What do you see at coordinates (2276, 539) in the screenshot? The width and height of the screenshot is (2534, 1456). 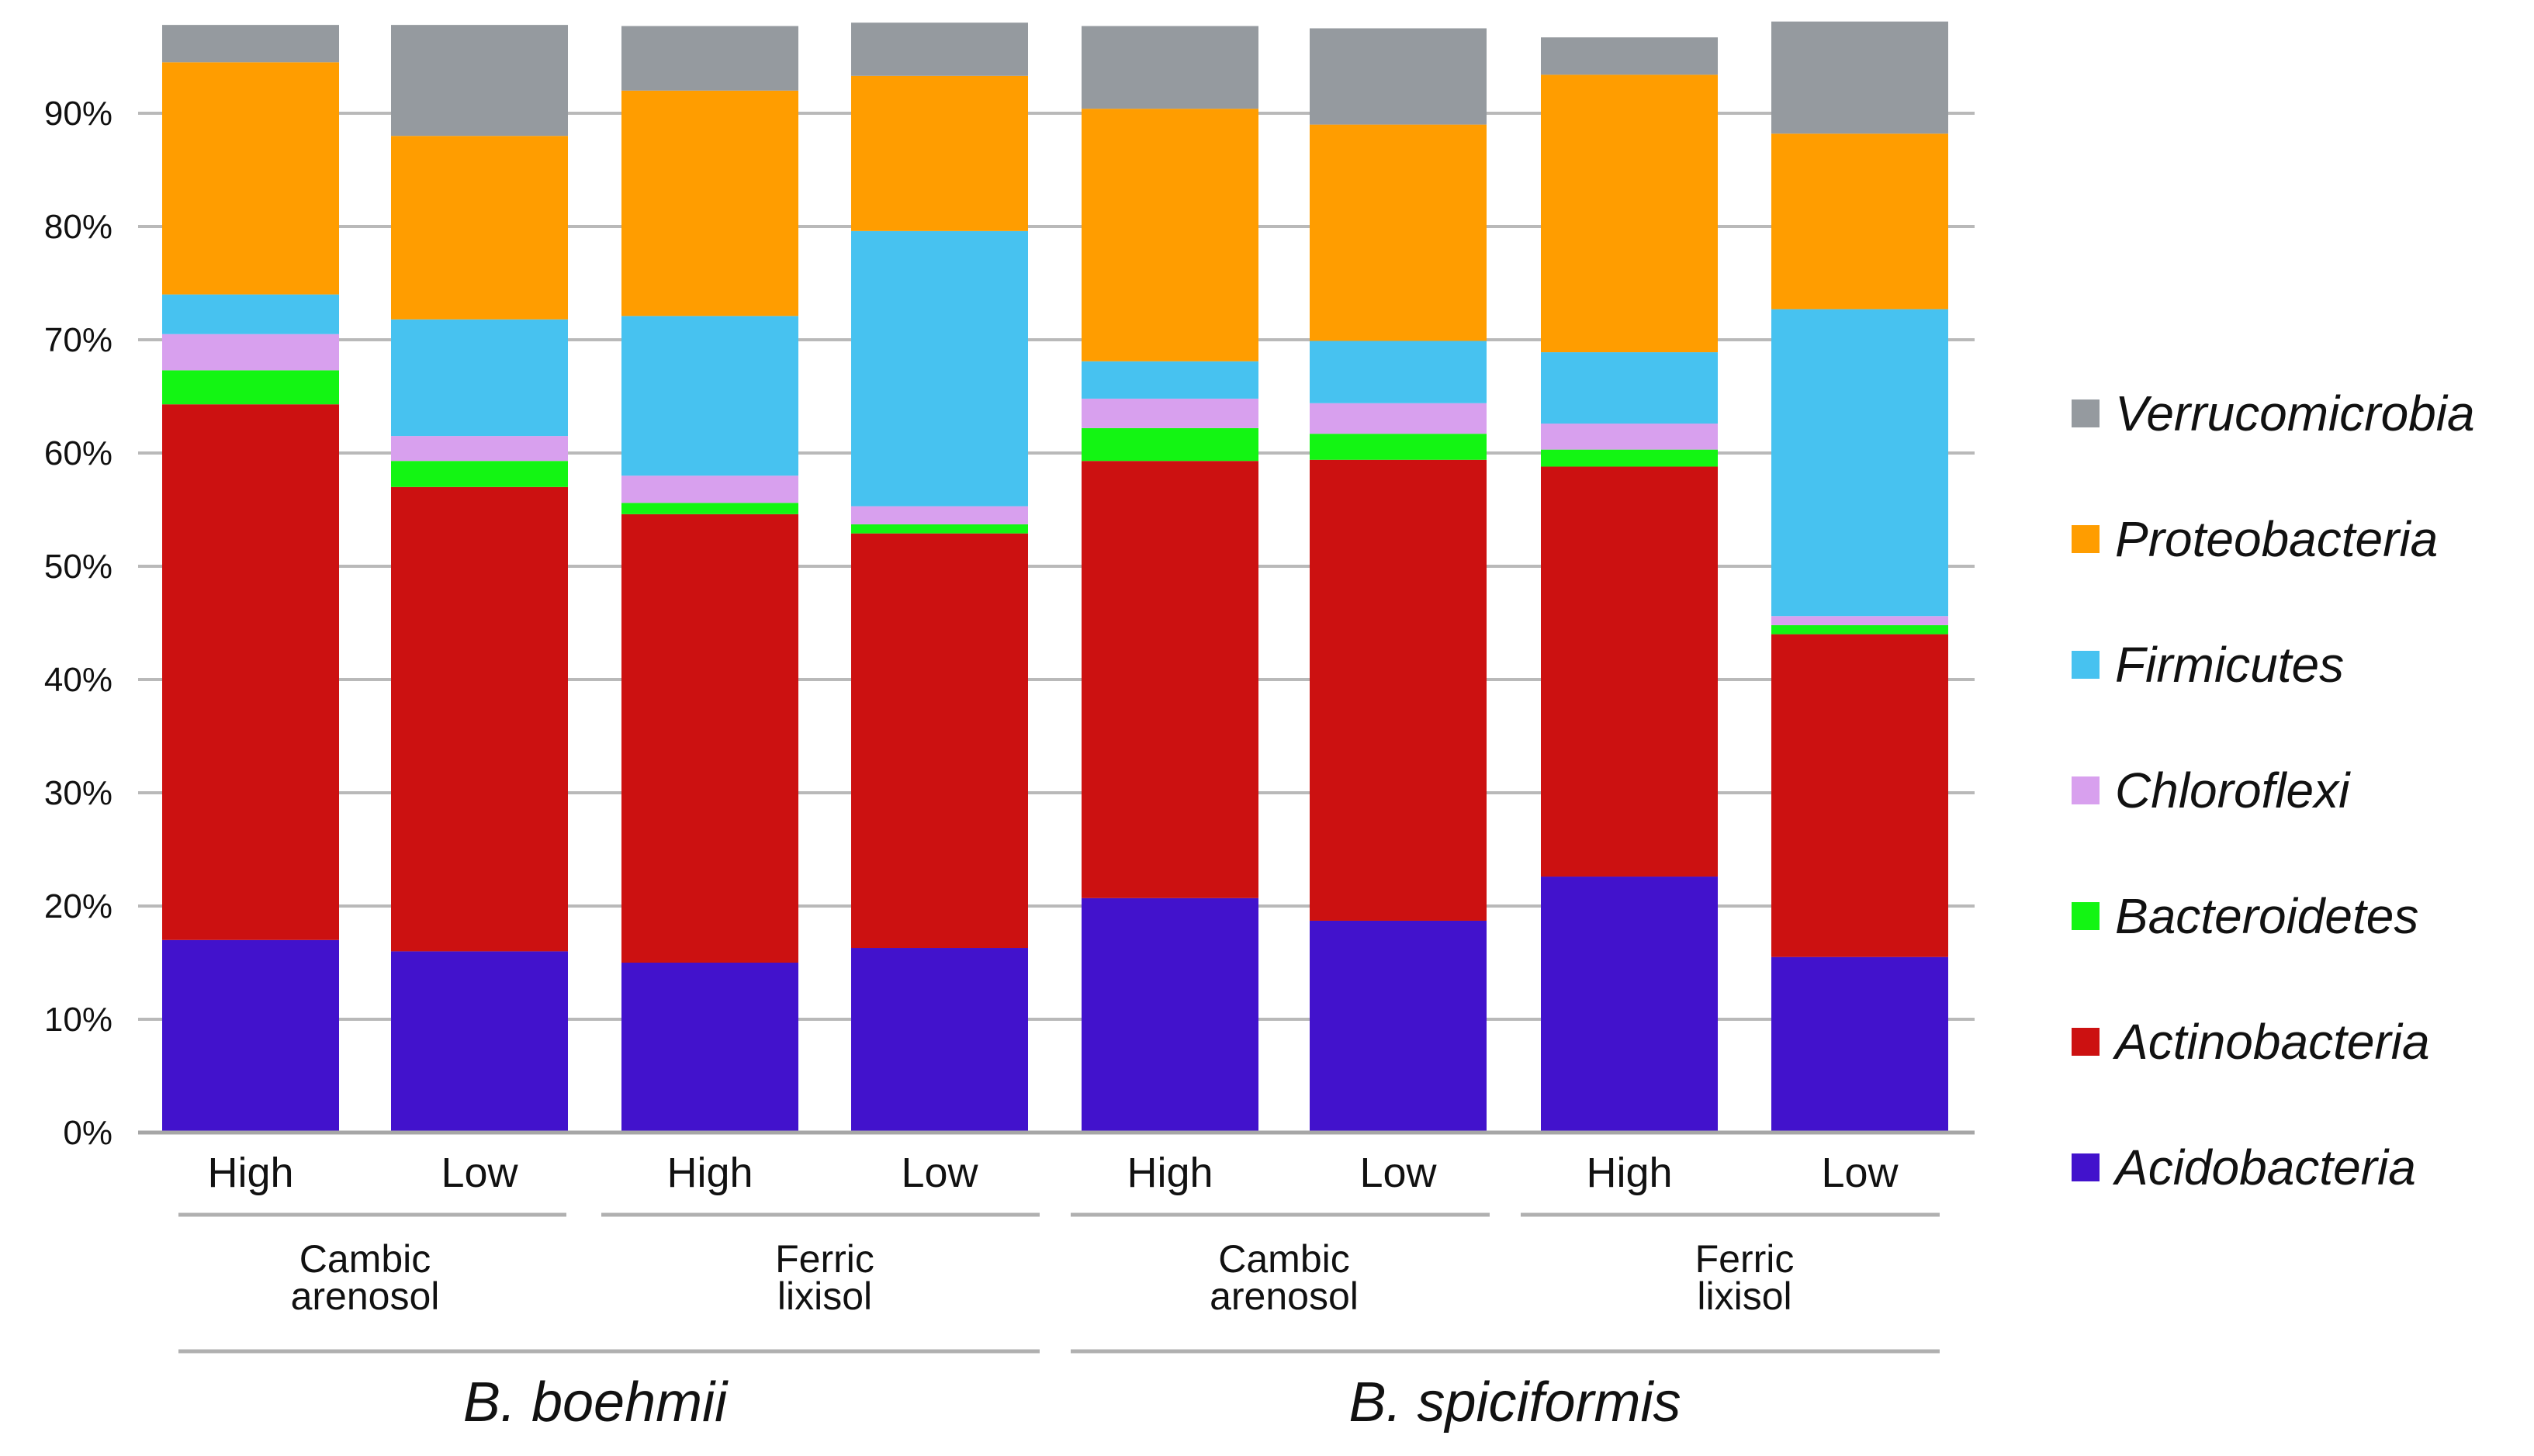 I see `legend-label: Proteobacteria` at bounding box center [2276, 539].